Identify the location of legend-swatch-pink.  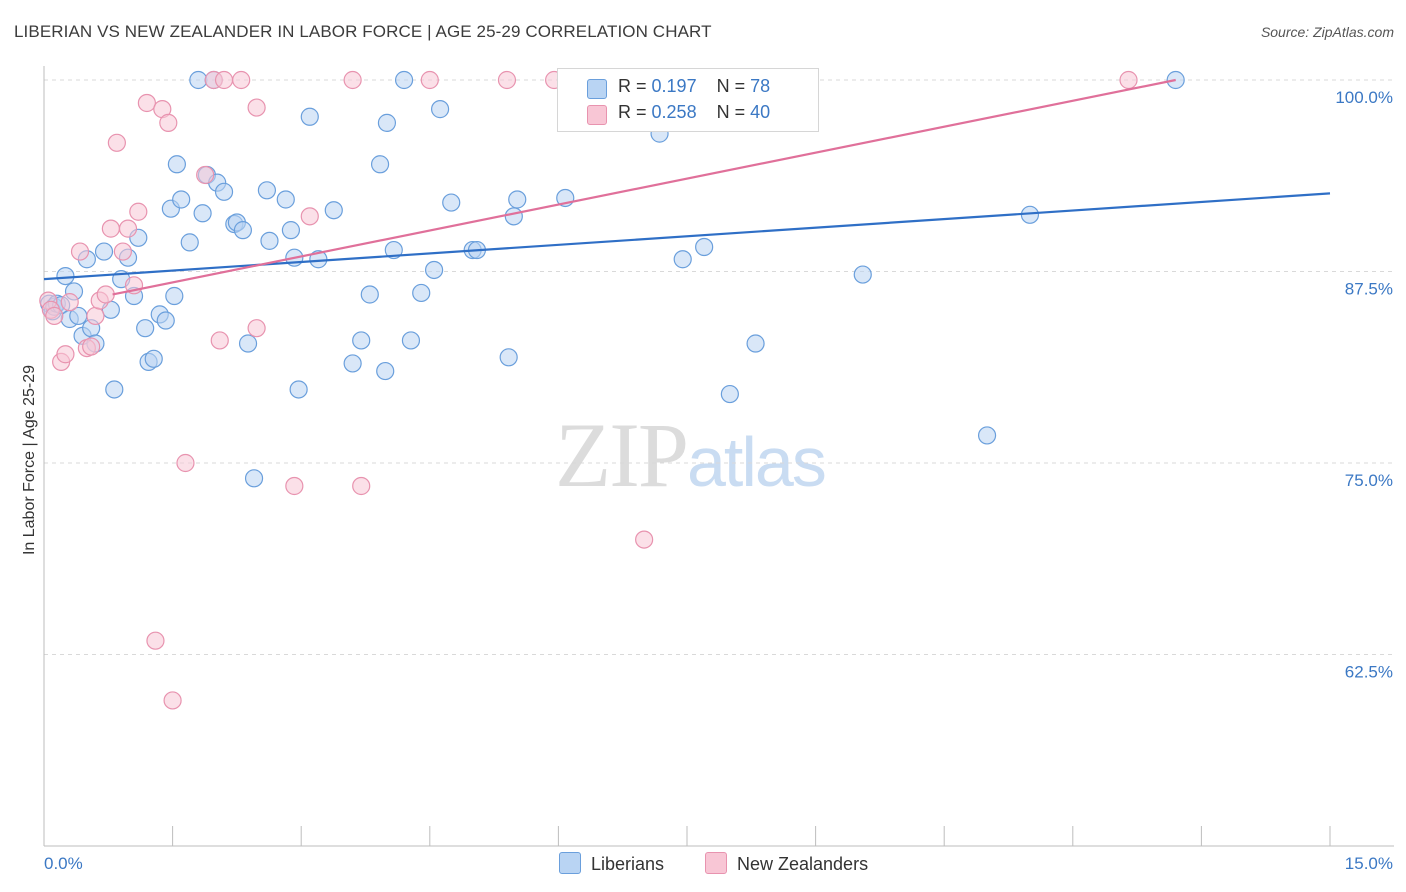
(716, 863).